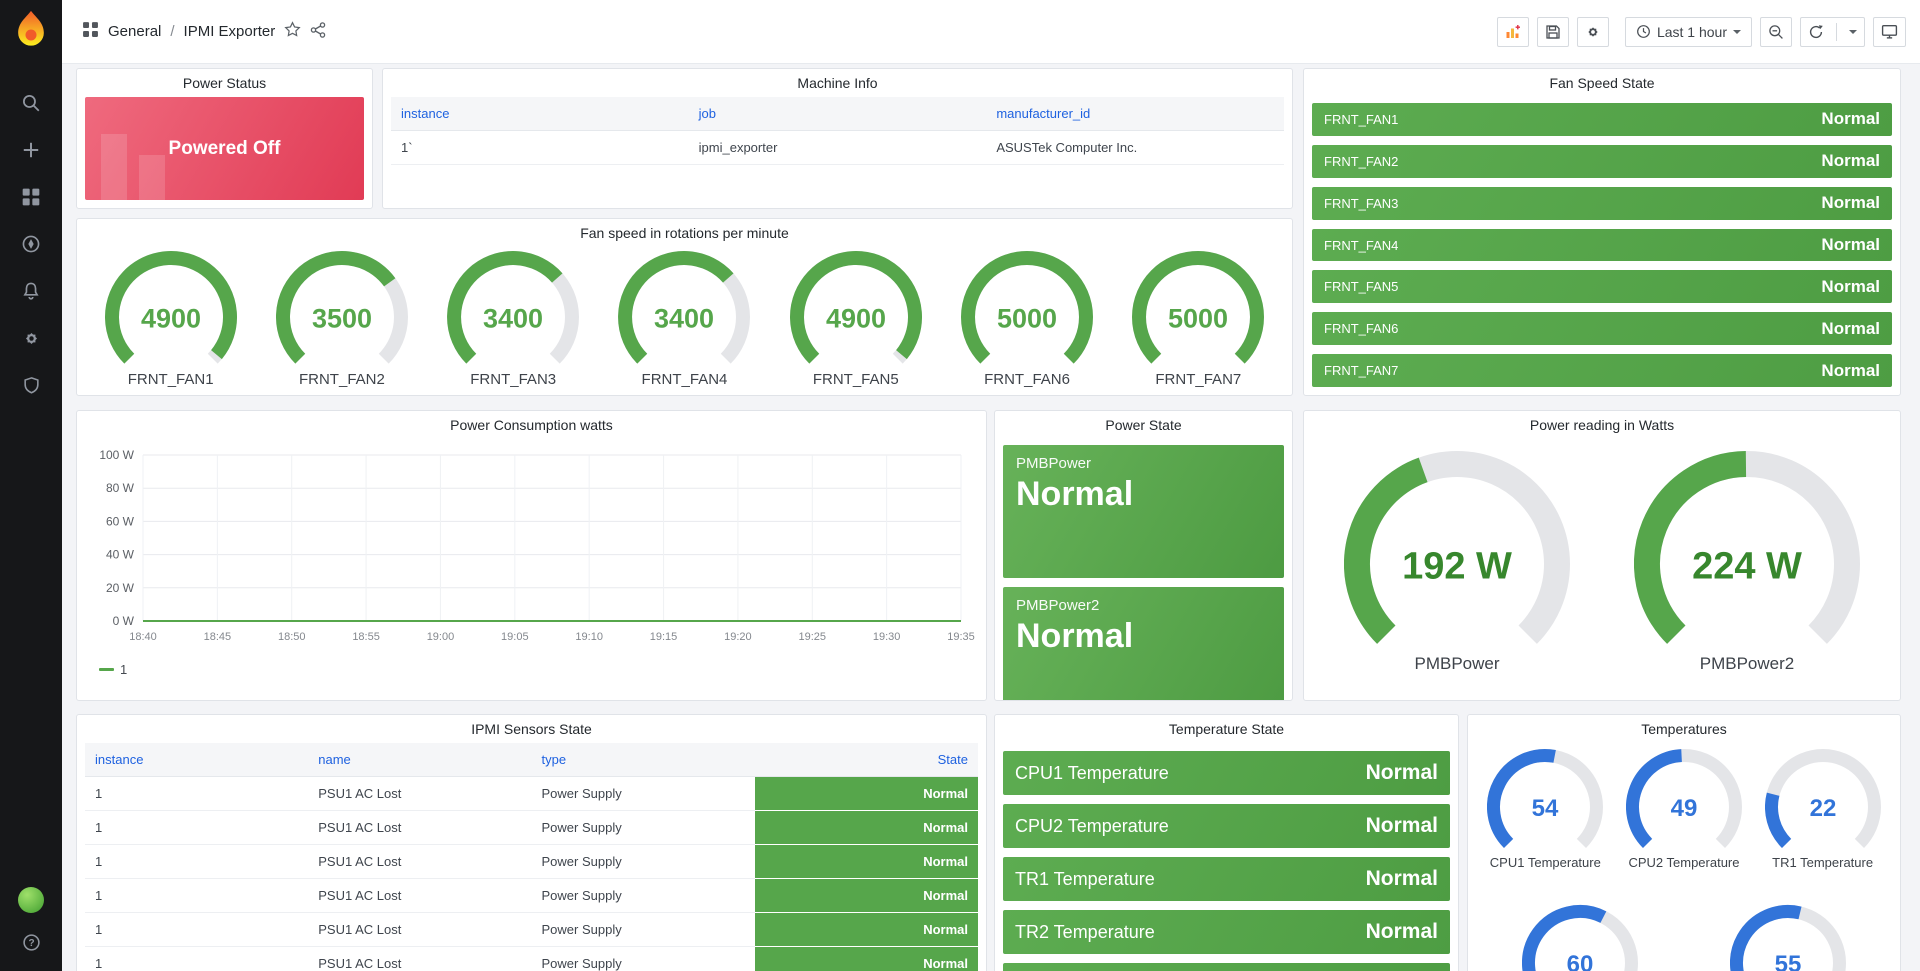 The height and width of the screenshot is (971, 1920). Describe the element at coordinates (855, 379) in the screenshot. I see `gauge-label: FRNT_FAN5` at that location.